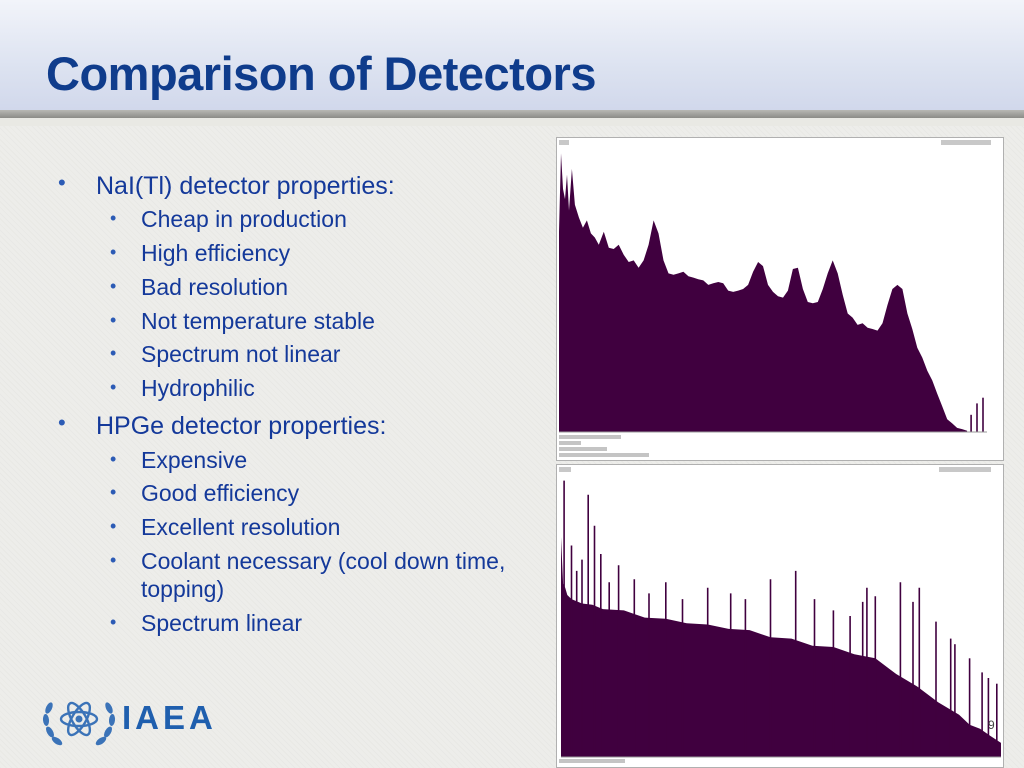 This screenshot has height=768, width=1024. I want to click on spectrum-header-bar, so click(780, 143).